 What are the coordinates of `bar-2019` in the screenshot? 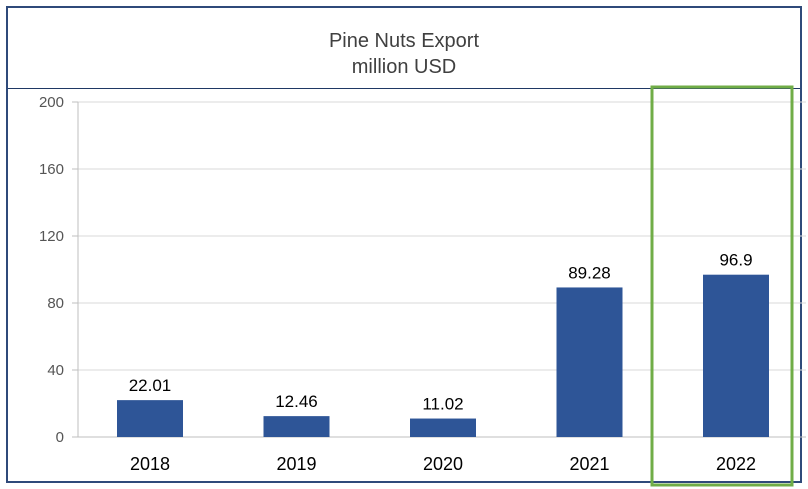 It's located at (296, 426).